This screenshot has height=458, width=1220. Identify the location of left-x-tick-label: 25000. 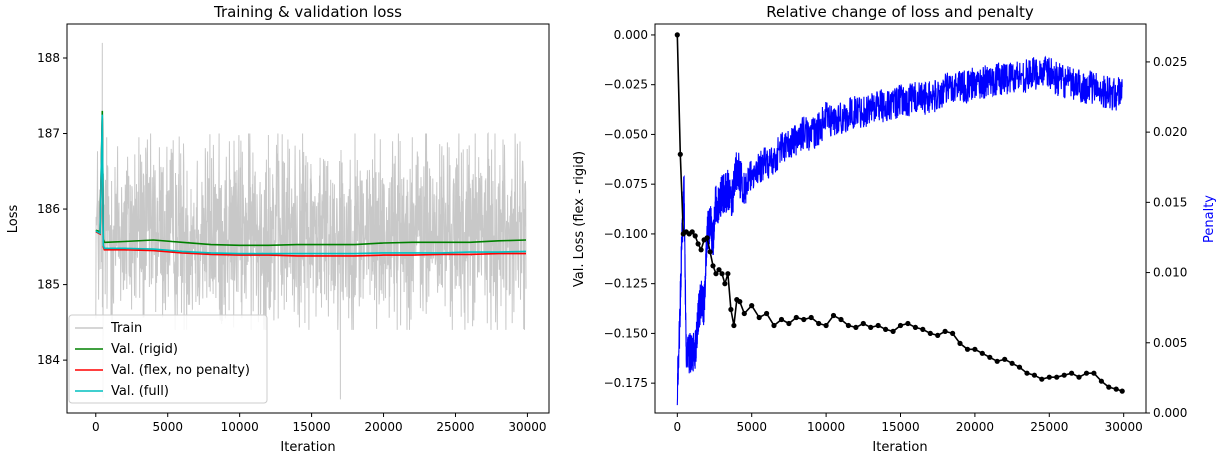
(455, 427).